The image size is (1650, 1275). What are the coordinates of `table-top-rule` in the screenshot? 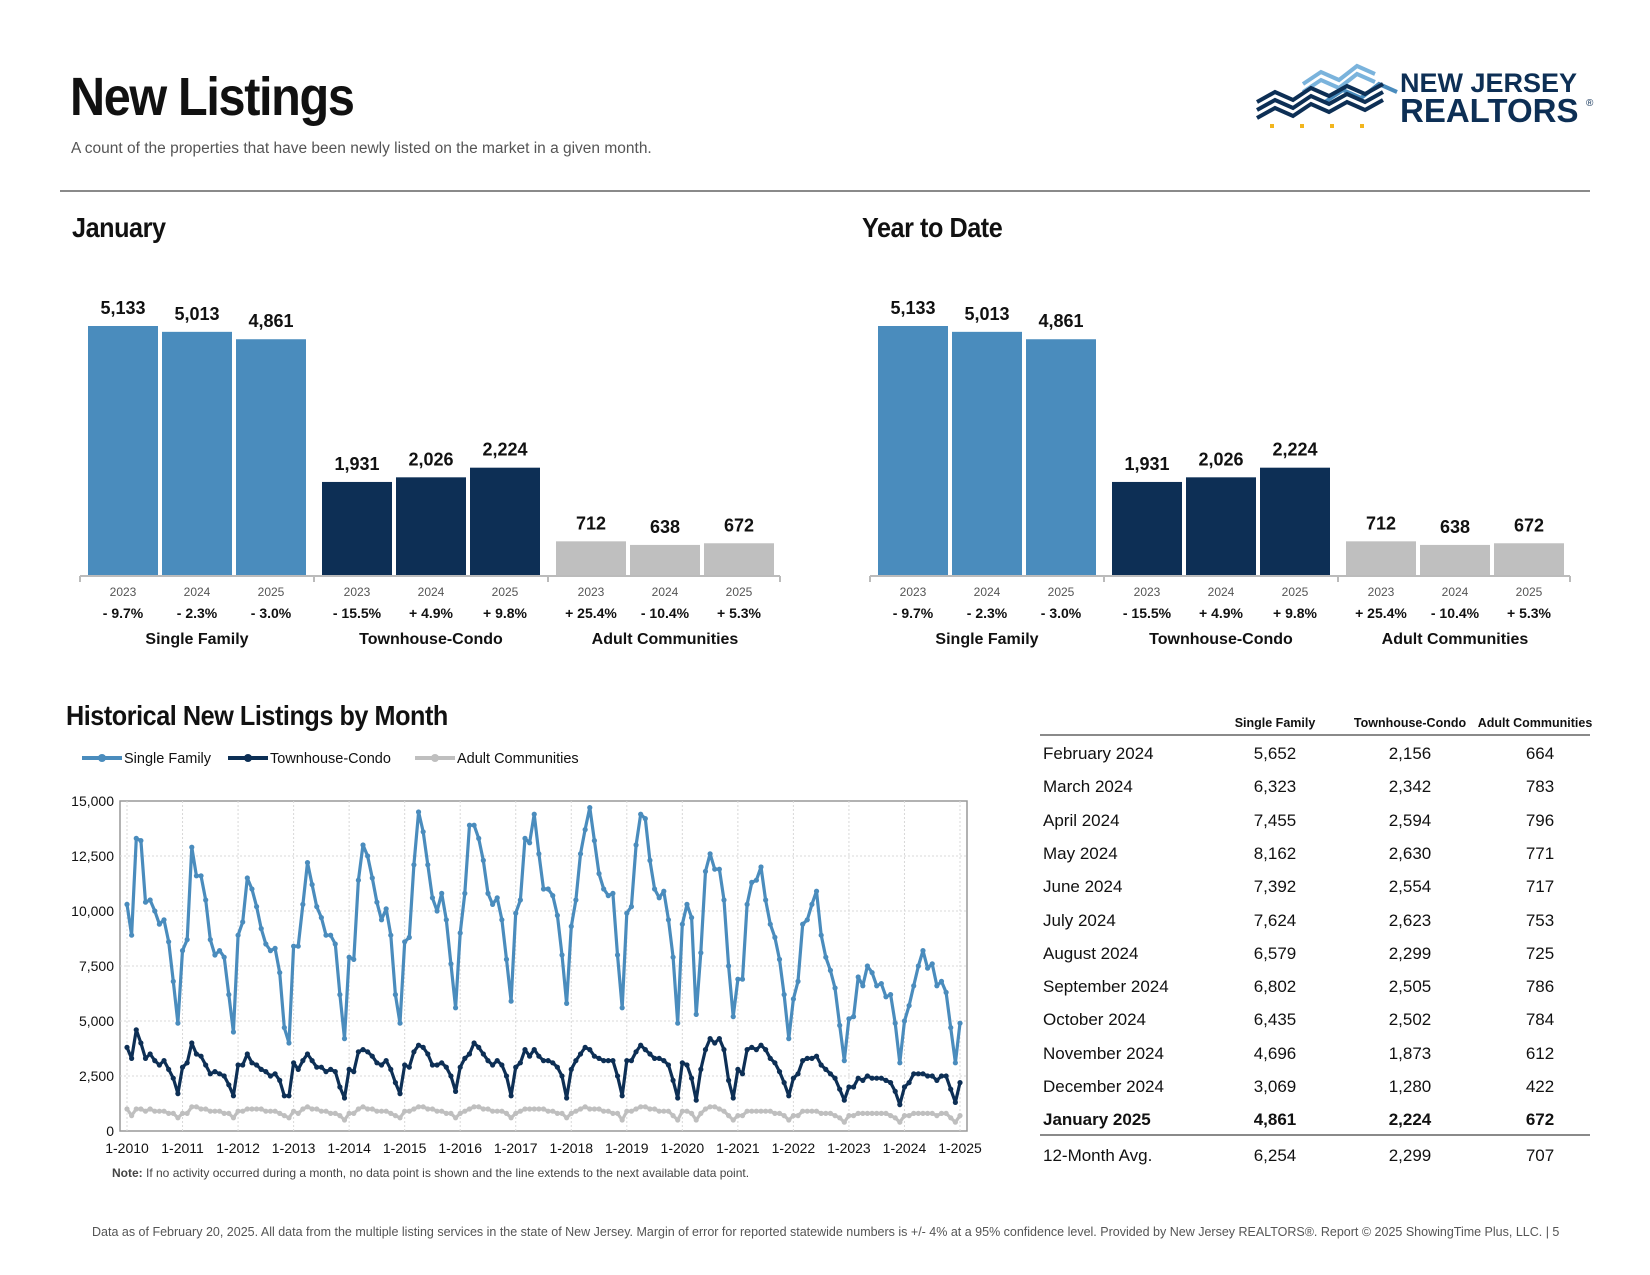 It's located at (1315, 735).